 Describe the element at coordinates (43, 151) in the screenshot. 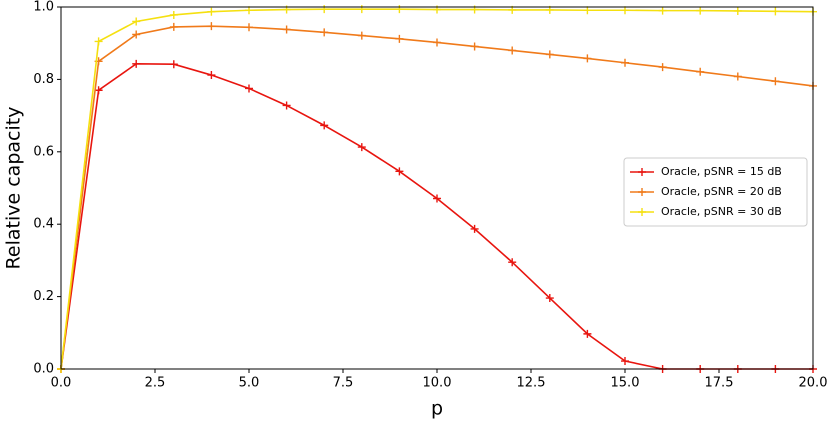

I see `y-tick-label: 0.6` at that location.